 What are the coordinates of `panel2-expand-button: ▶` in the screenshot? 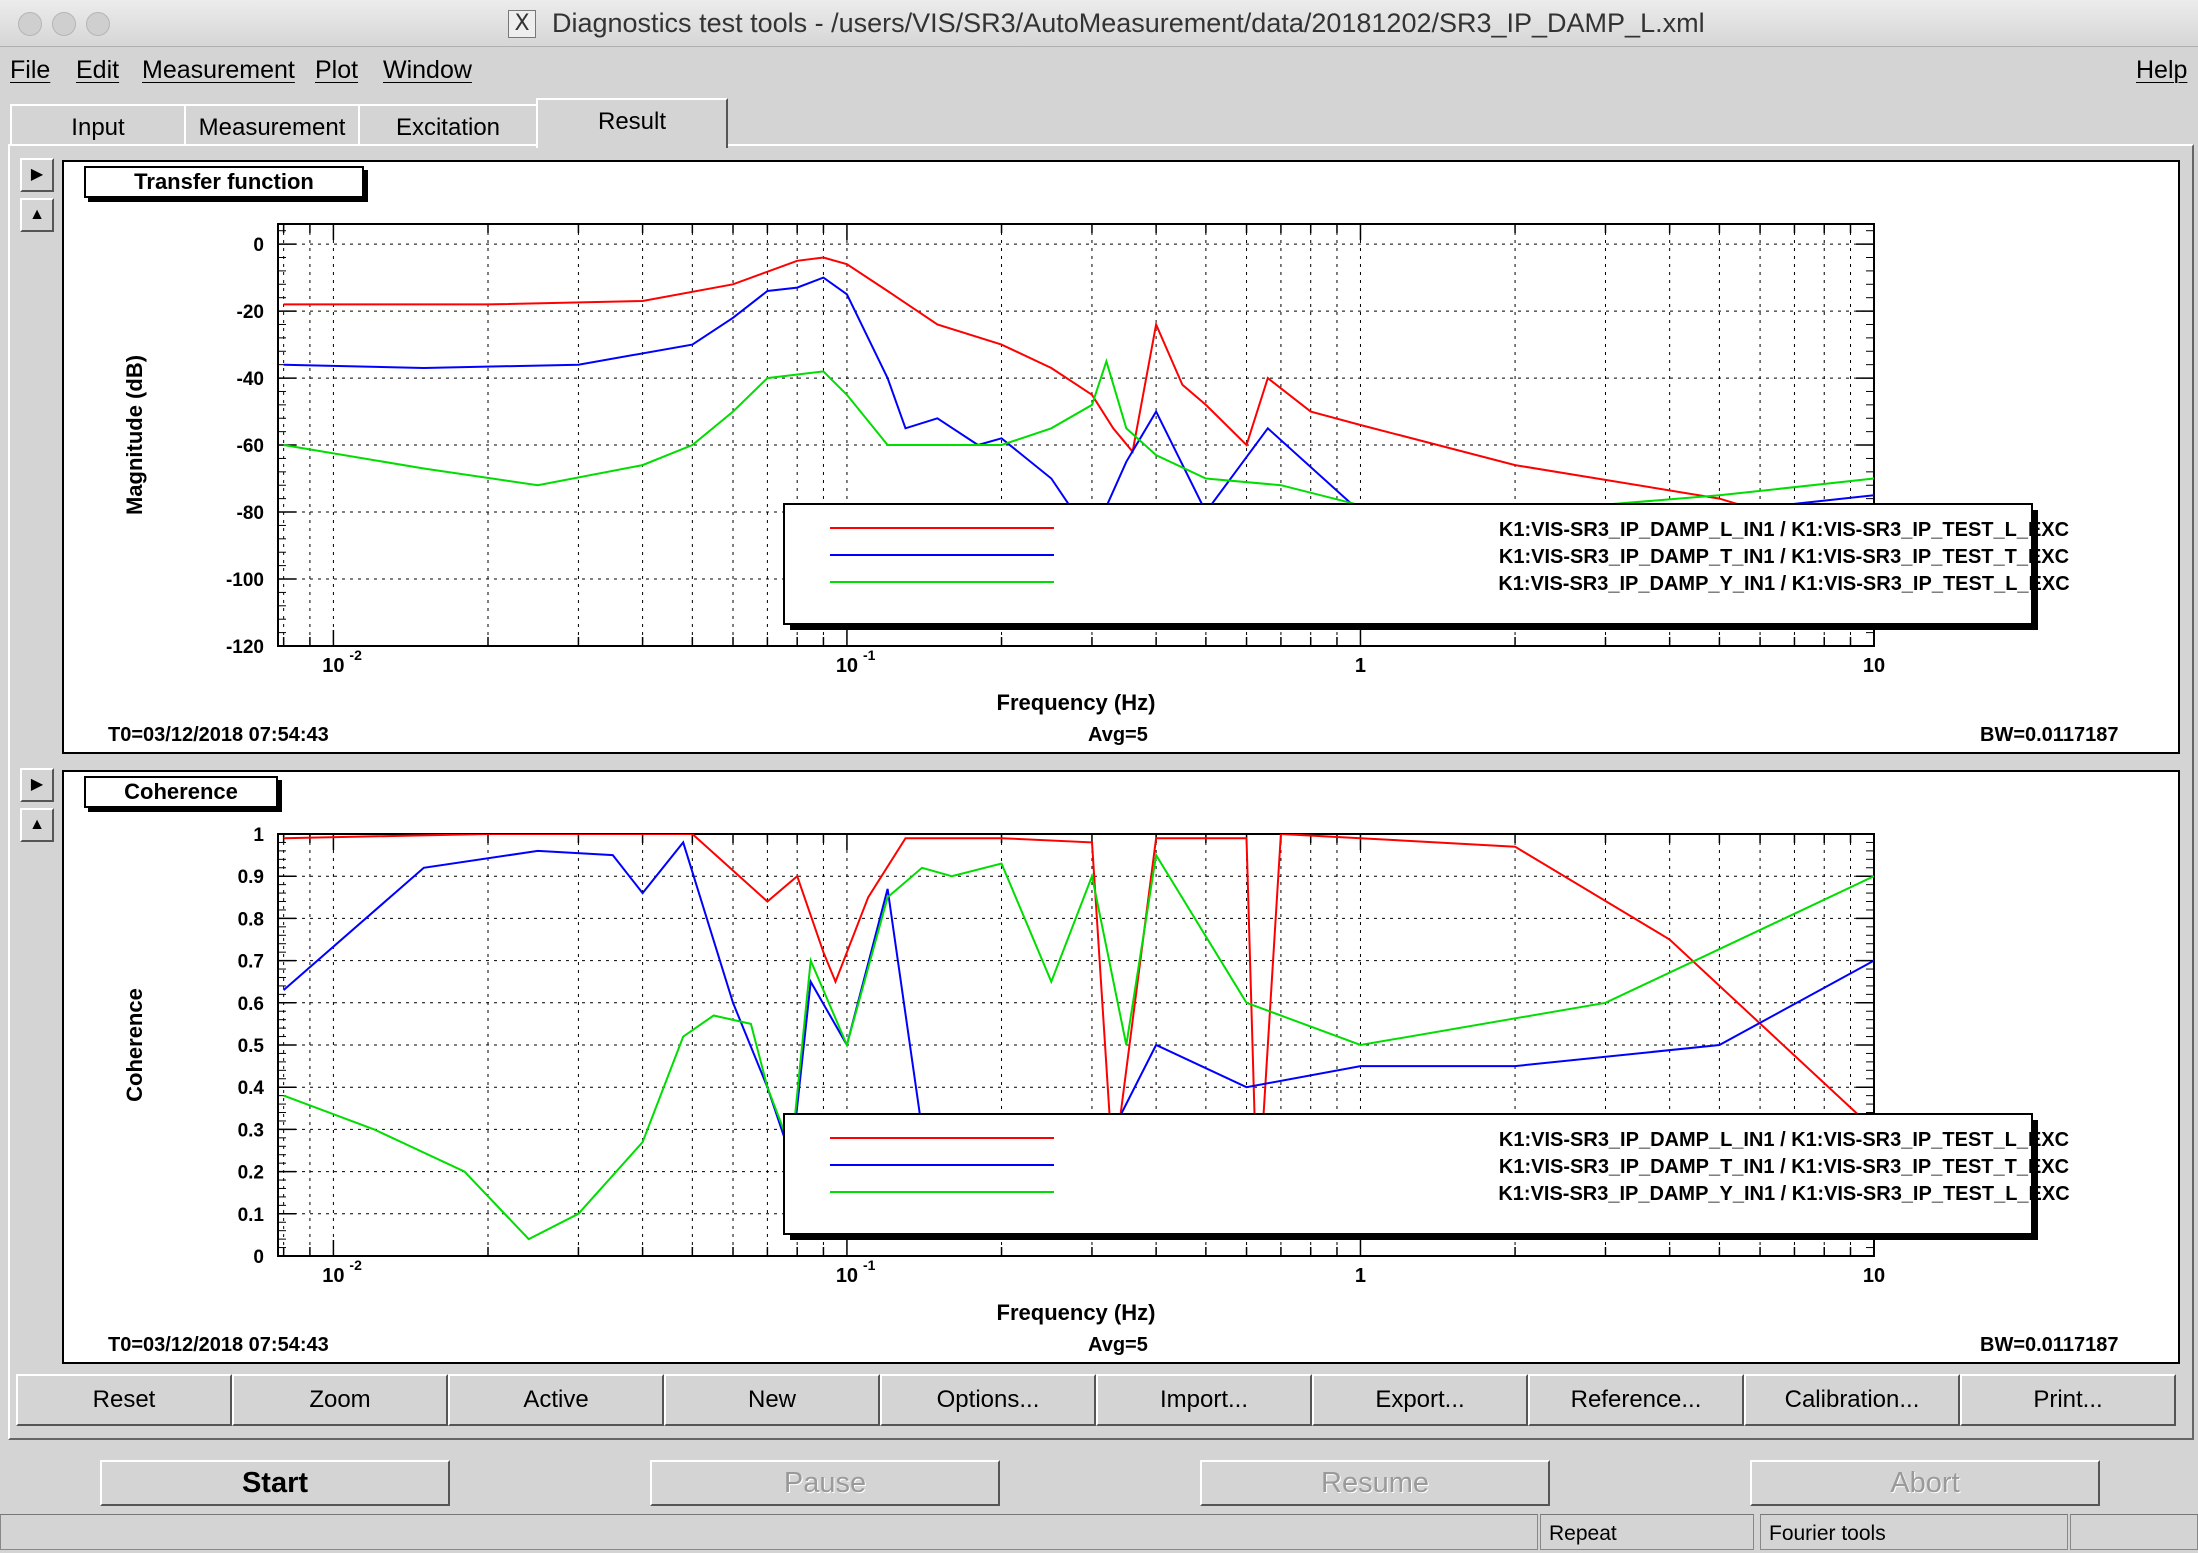 It's located at (37, 785).